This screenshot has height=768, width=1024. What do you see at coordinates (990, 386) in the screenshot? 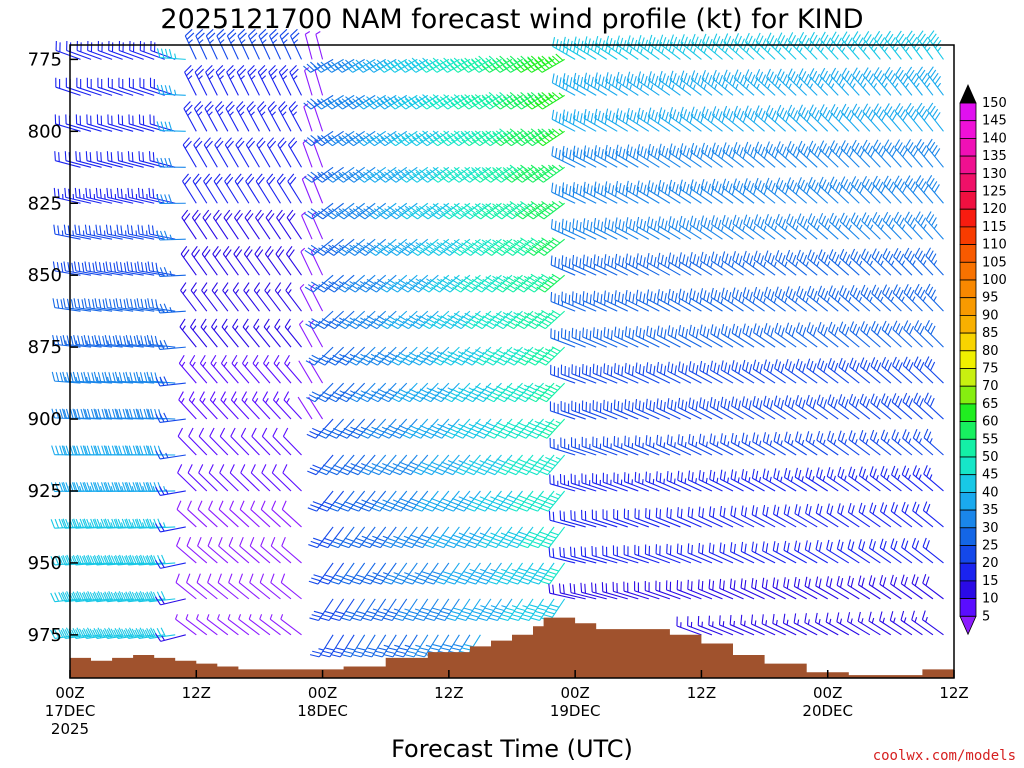
I see `colorbar-label: 70` at bounding box center [990, 386].